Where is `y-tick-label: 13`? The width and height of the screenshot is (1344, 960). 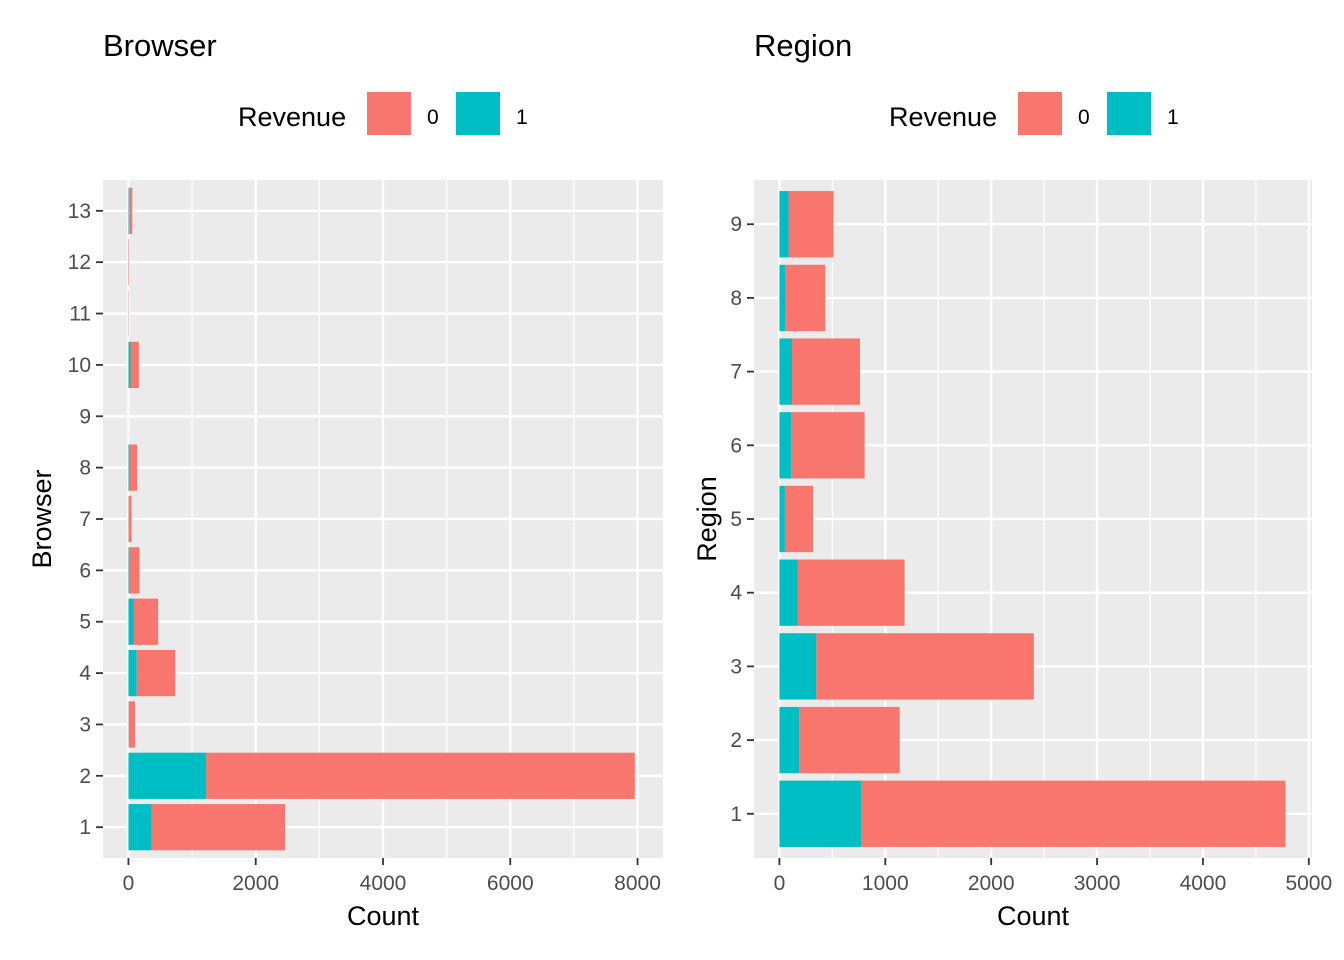
y-tick-label: 13 is located at coordinates (79, 211).